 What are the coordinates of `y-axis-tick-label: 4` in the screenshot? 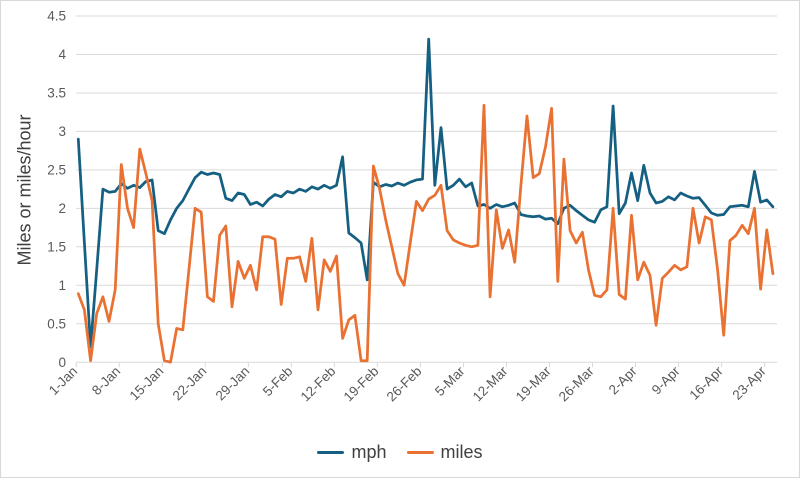 It's located at (62, 54).